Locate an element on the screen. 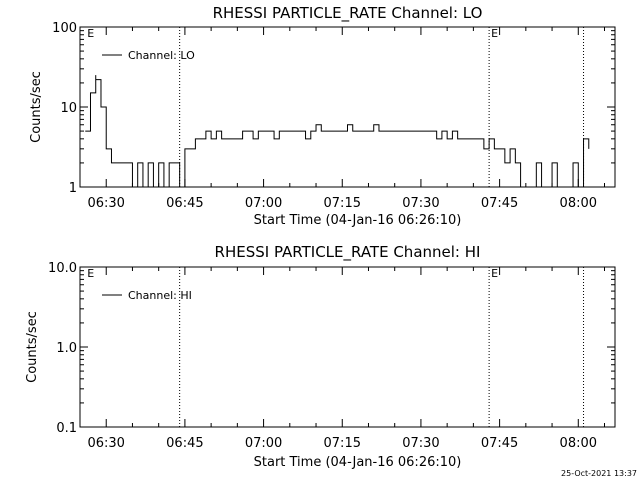 Image resolution: width=640 pixels, height=480 pixels. lo-y-tick-label: 100 is located at coordinates (64, 28).